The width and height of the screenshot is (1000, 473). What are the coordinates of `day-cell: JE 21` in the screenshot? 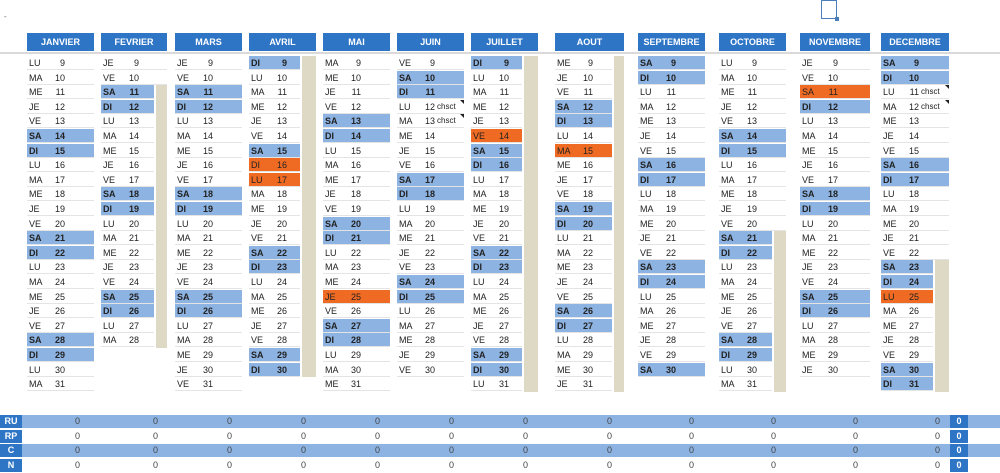 It's located at (915, 238).